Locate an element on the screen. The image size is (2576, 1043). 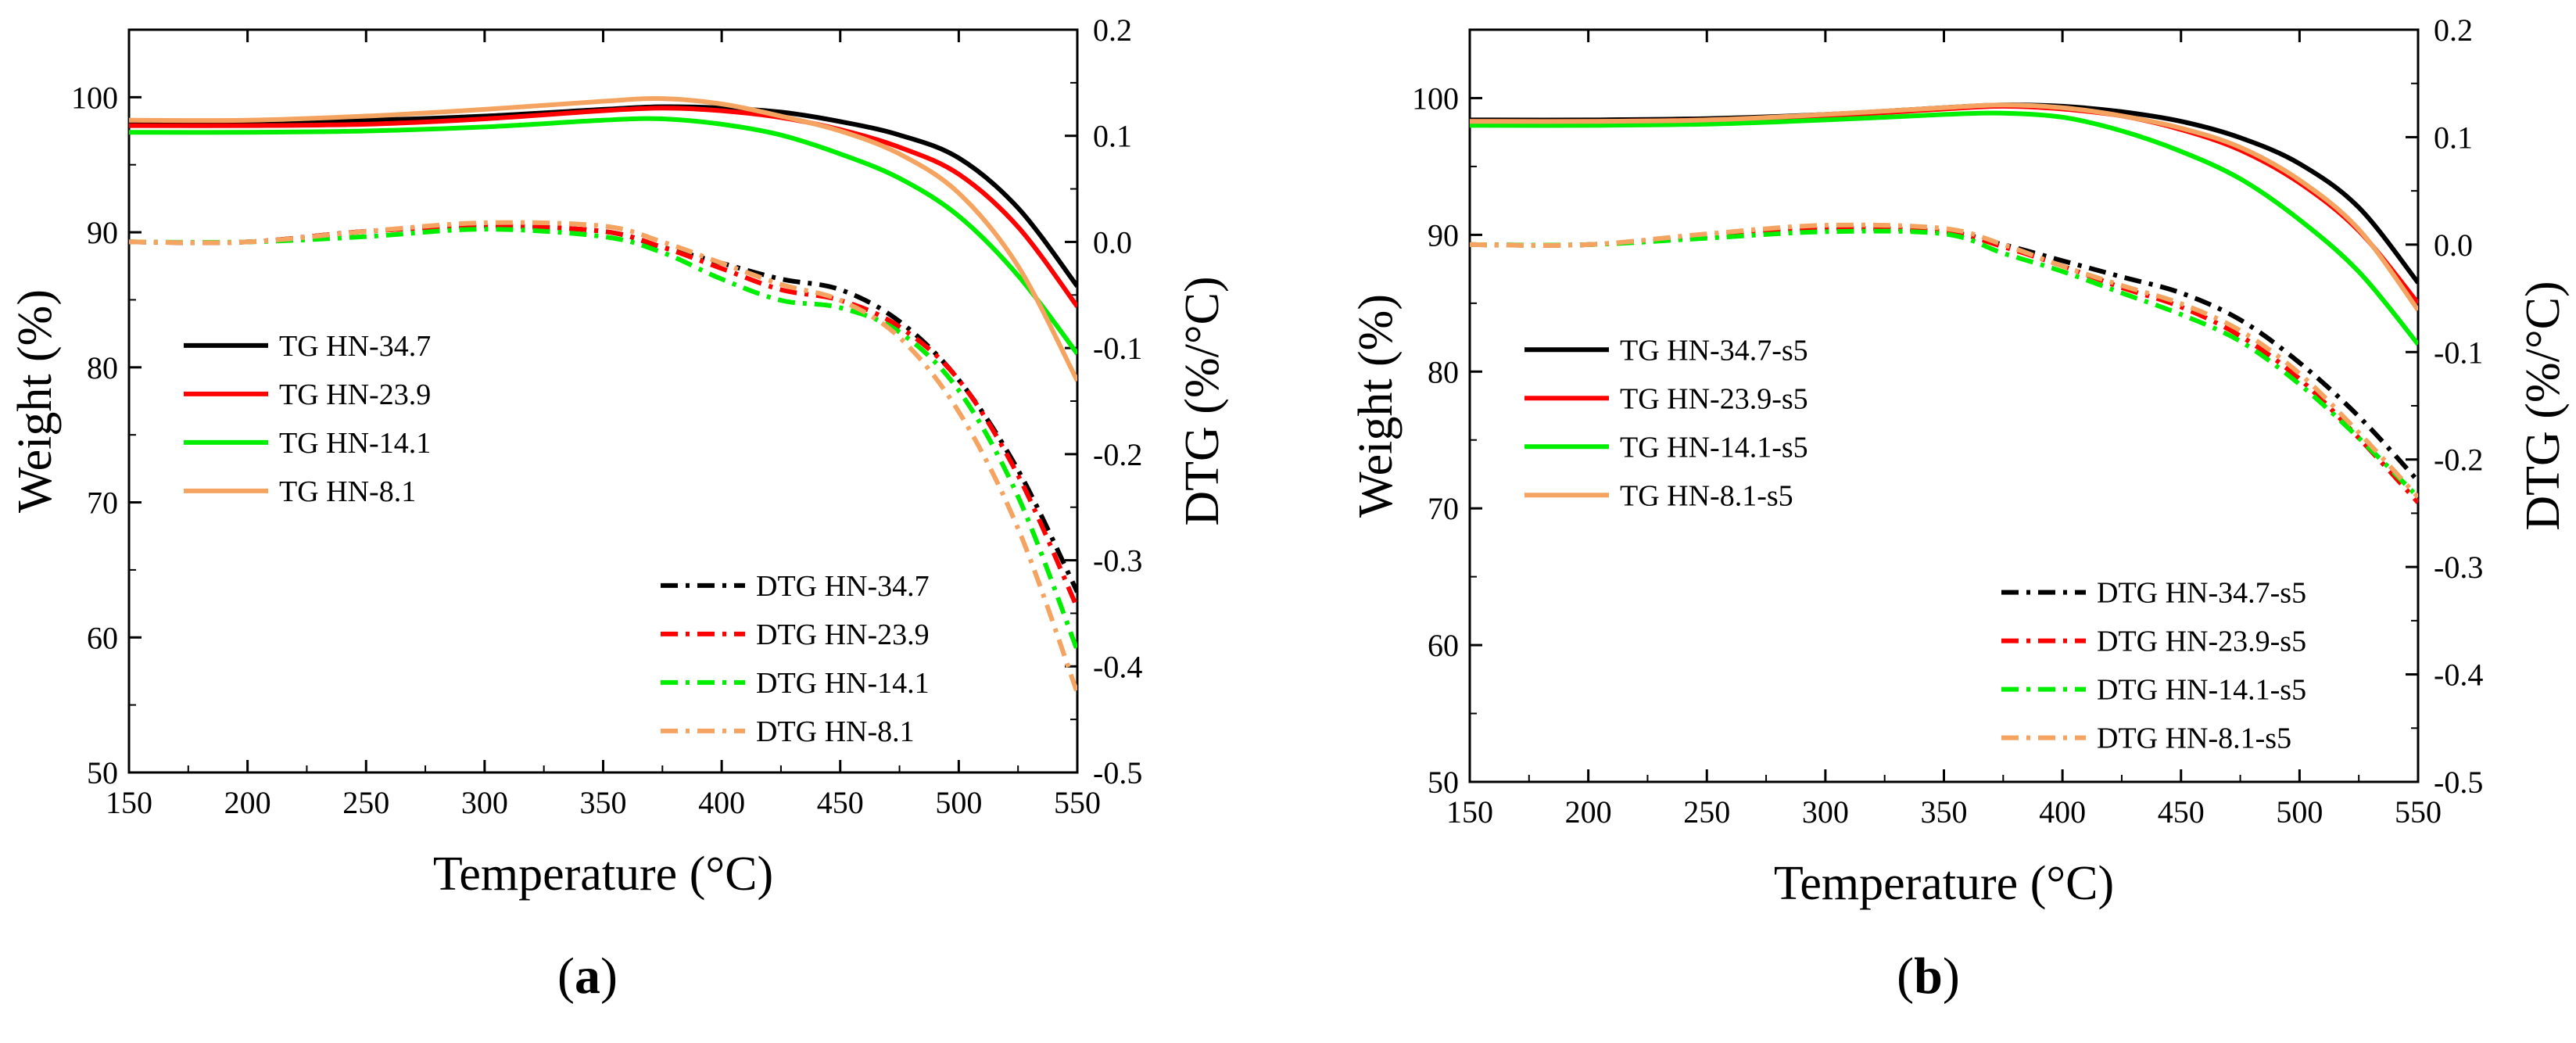
legend-label: DTG HN-23.9 is located at coordinates (843, 634).